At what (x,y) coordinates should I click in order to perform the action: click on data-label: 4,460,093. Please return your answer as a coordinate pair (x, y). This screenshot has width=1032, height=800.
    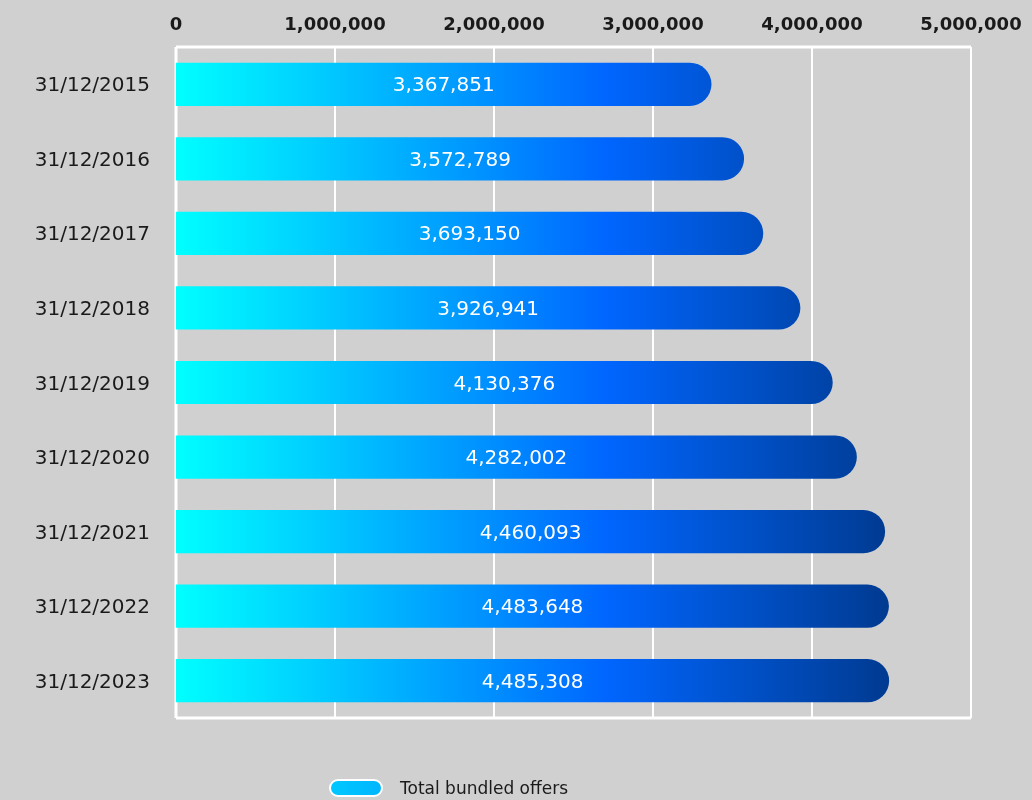
    Looking at the image, I should click on (530, 531).